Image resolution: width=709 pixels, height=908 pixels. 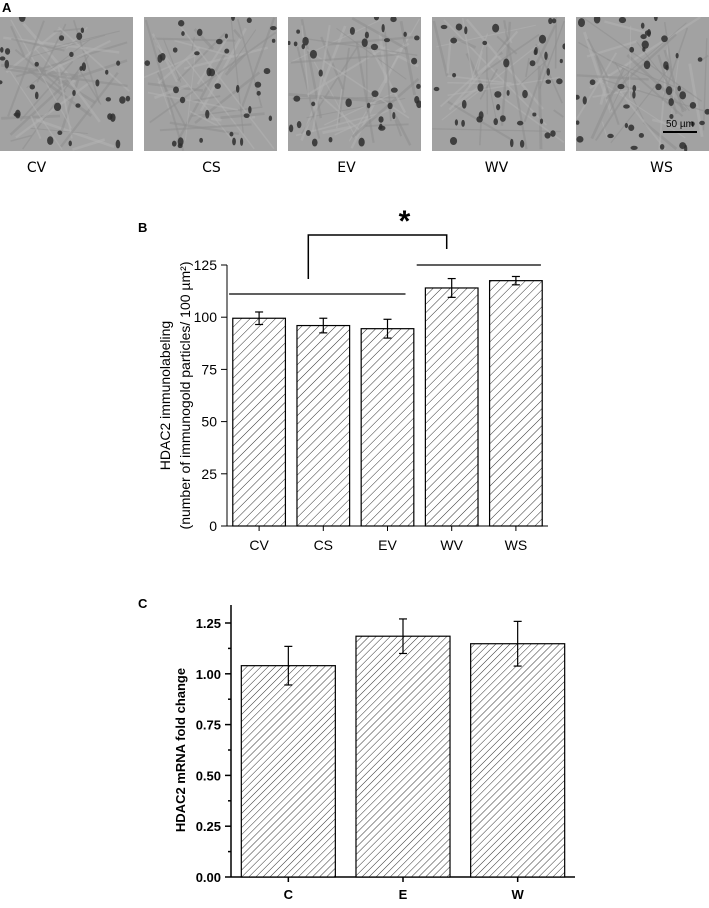 What do you see at coordinates (323, 545) in the screenshot?
I see `b-xtick-label-cs: CS` at bounding box center [323, 545].